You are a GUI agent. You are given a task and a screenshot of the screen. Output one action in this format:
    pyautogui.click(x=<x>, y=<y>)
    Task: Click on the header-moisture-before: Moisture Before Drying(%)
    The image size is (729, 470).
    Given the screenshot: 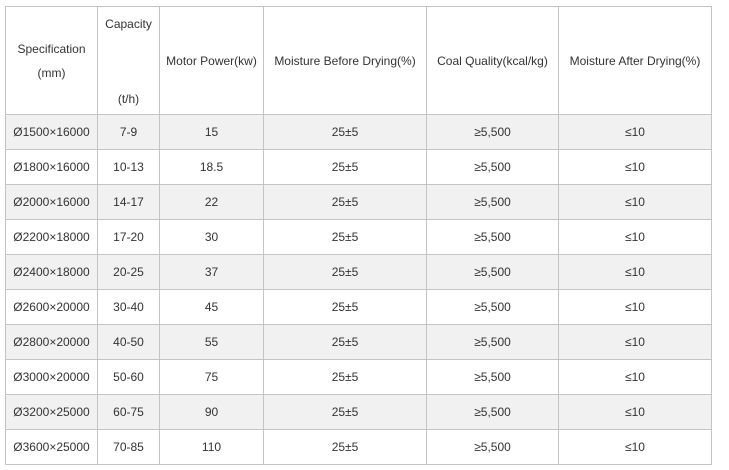 What is the action you would take?
    pyautogui.click(x=345, y=60)
    